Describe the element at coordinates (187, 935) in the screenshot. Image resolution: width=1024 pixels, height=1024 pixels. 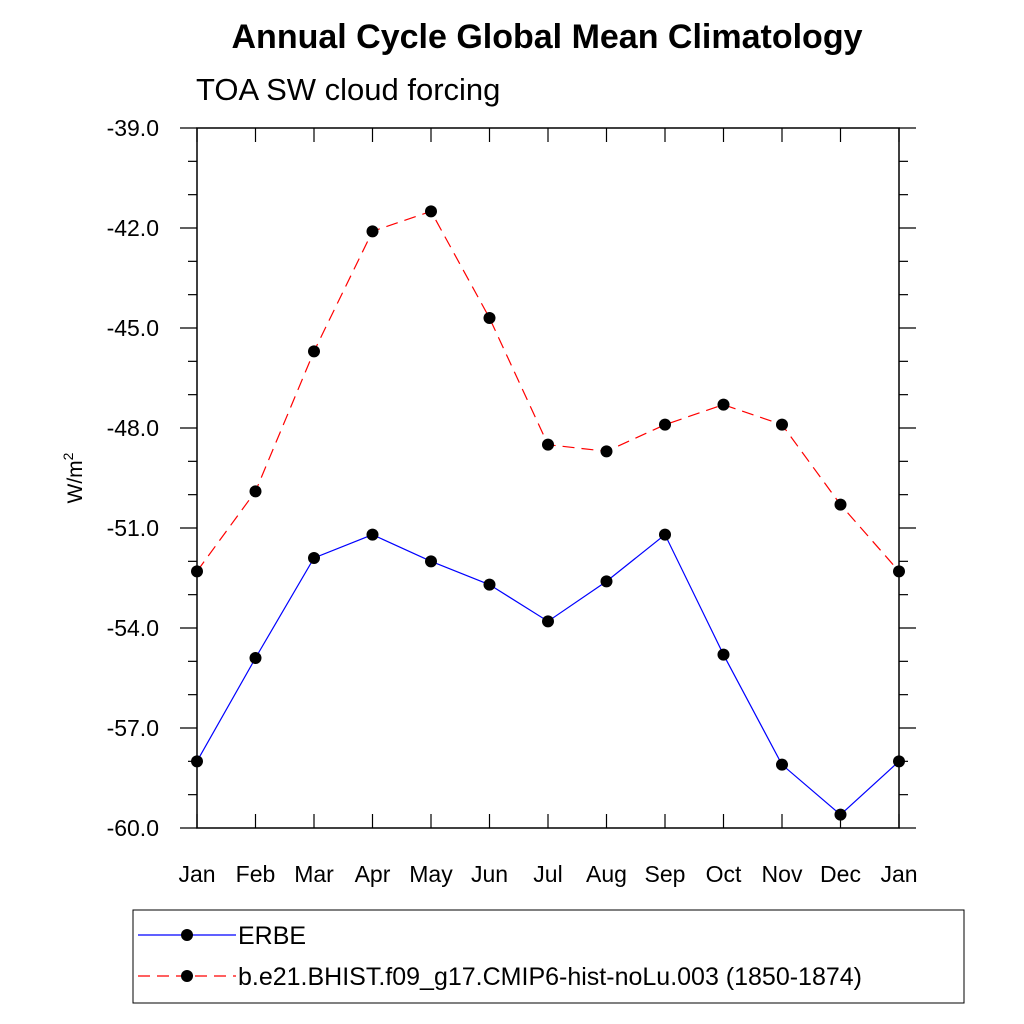
I see `legend-marker-erbe` at that location.